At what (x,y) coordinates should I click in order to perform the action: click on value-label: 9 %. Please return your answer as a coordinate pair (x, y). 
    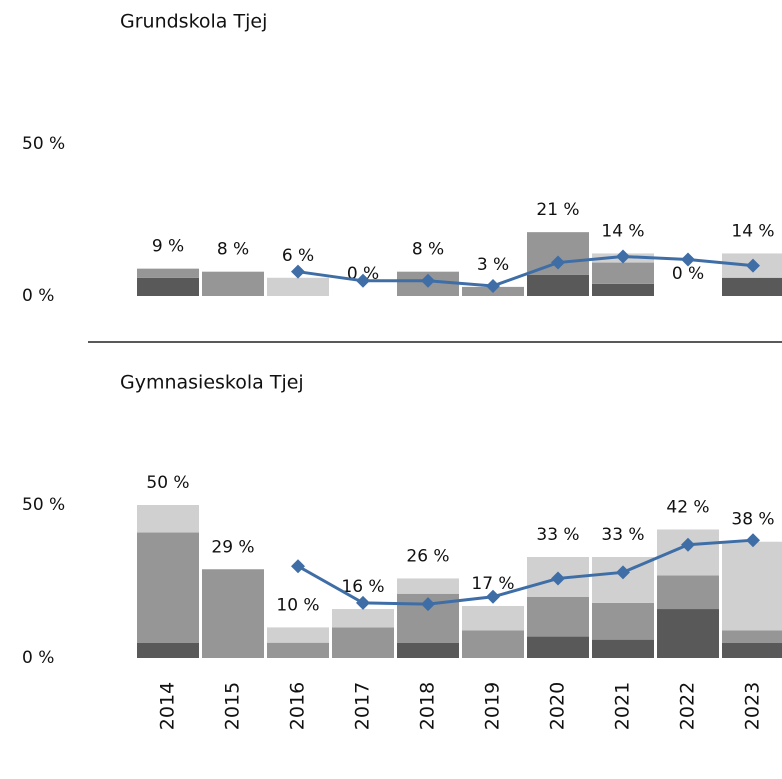
    Looking at the image, I should click on (168, 247).